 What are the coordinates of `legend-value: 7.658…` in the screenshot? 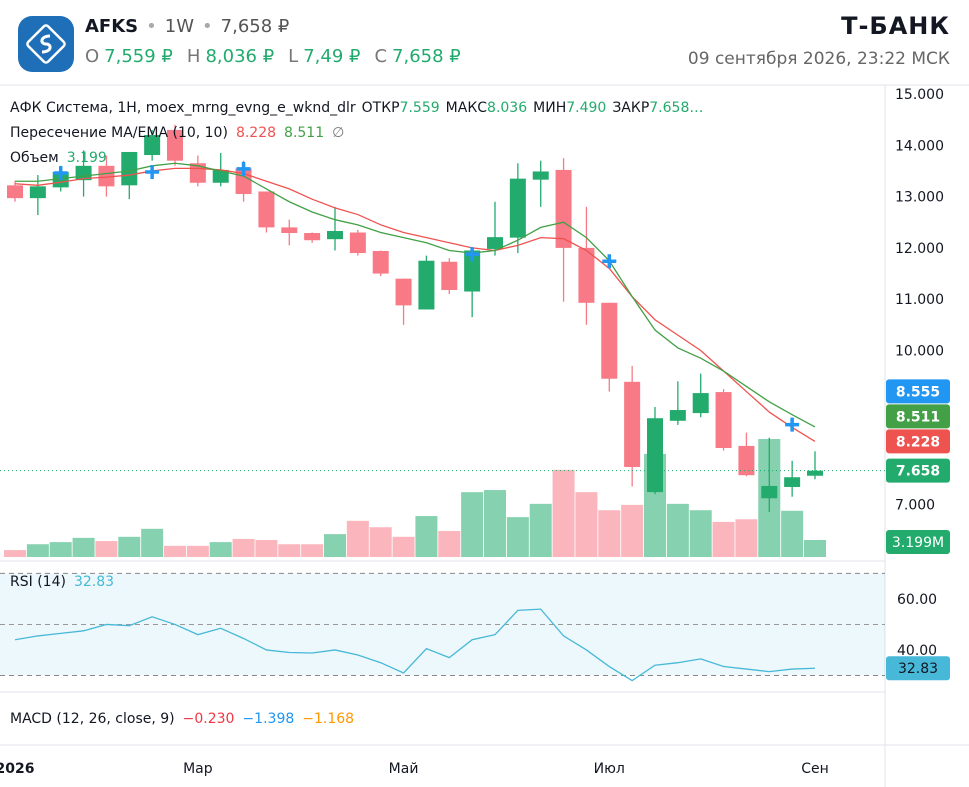 It's located at (676, 108).